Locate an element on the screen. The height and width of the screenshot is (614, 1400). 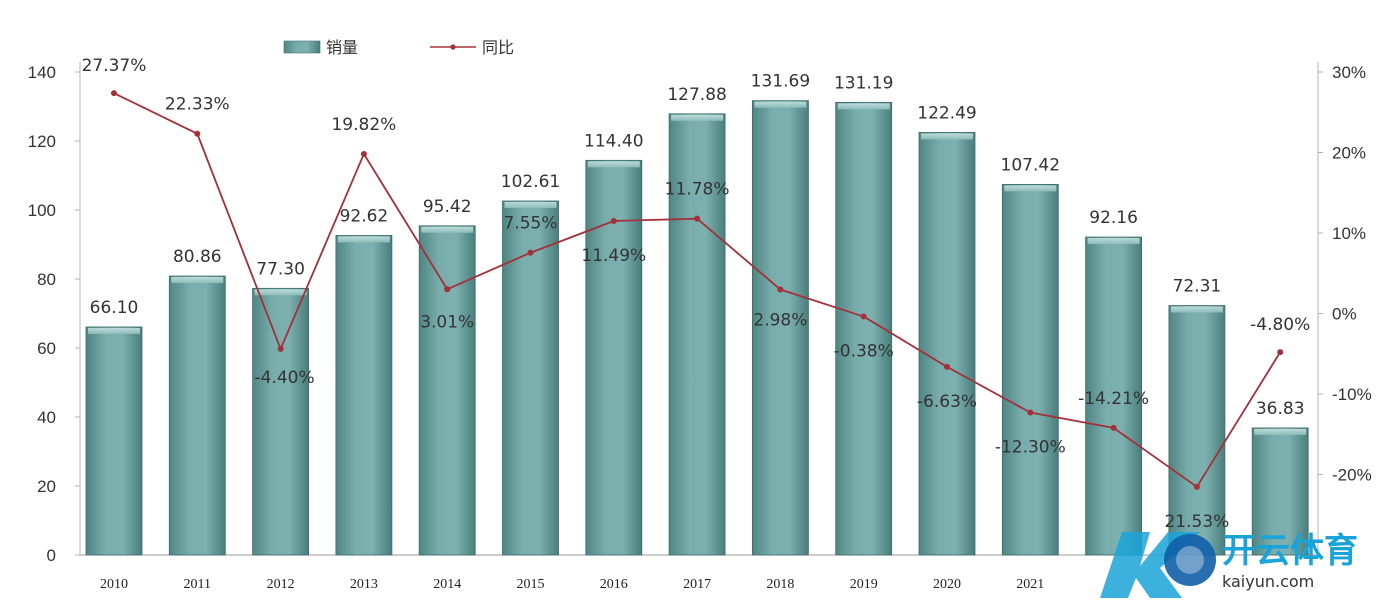
y-right-tick-label: 0% is located at coordinates (1344, 314).